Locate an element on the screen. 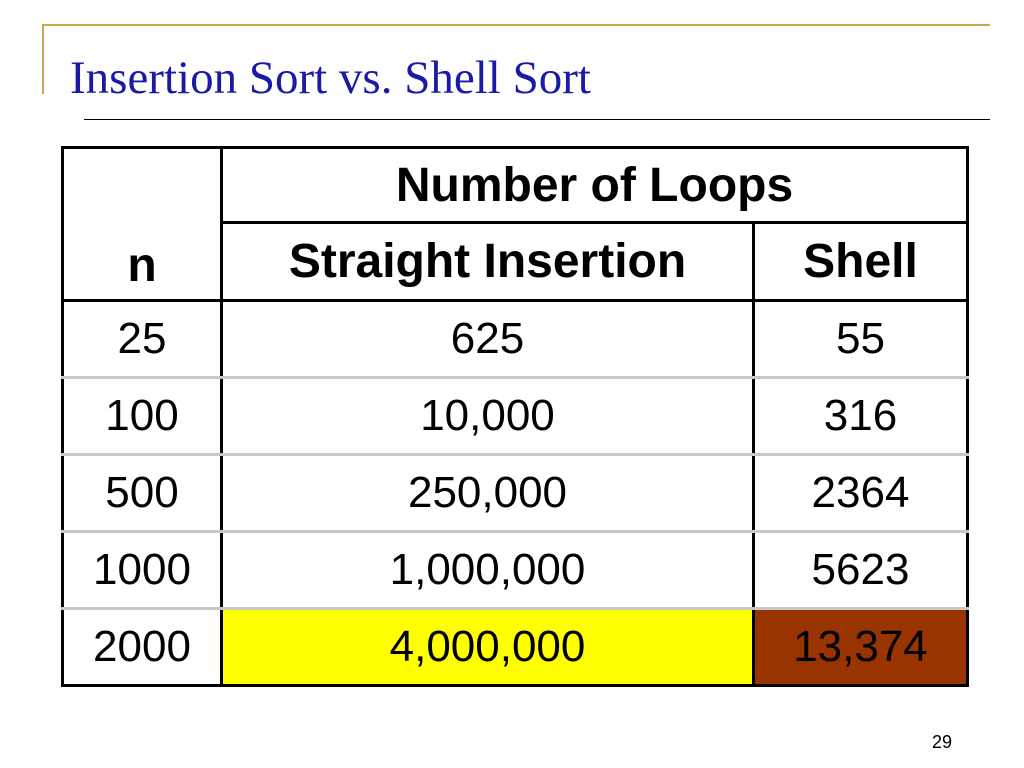 The width and height of the screenshot is (1024, 768). straight-insertion-header: Straight Insertion is located at coordinates (487, 261).